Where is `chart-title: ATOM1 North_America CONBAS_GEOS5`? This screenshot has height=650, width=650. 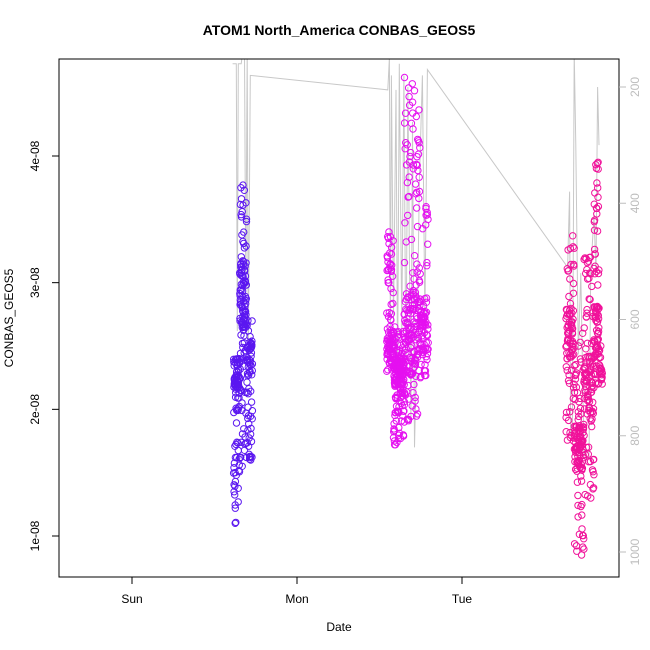 chart-title: ATOM1 North_America CONBAS_GEOS5 is located at coordinates (339, 30).